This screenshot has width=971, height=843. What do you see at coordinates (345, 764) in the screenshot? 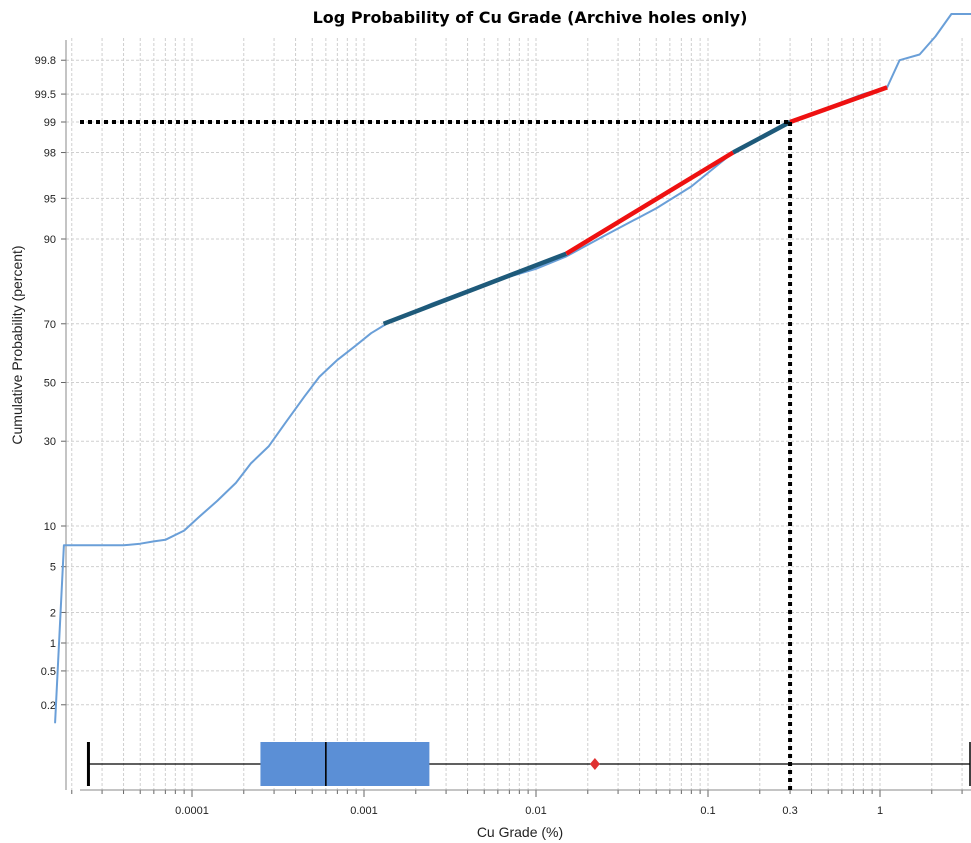
I see `boxplot-box` at bounding box center [345, 764].